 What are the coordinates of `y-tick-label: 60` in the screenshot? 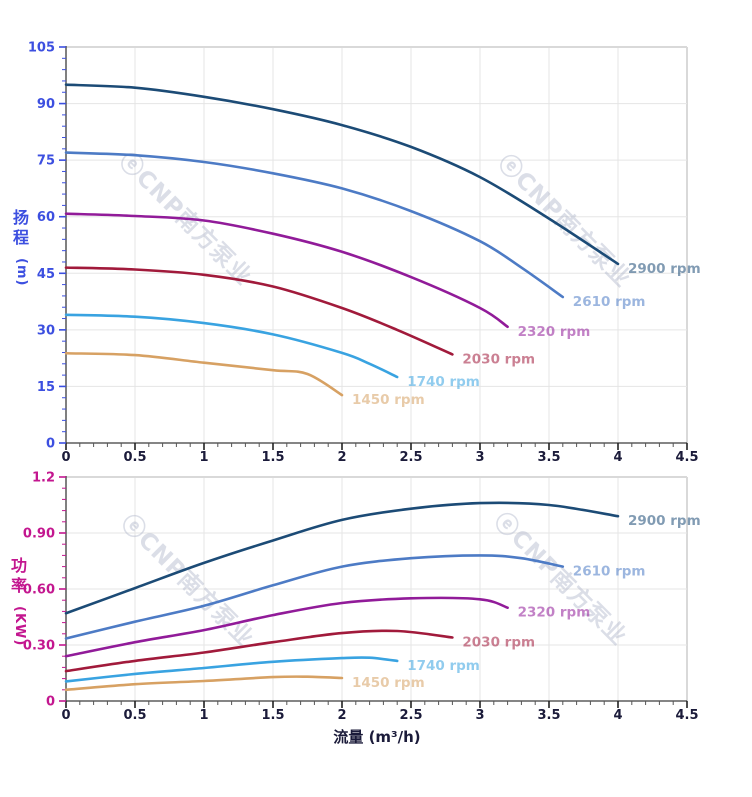 It's located at (46, 217).